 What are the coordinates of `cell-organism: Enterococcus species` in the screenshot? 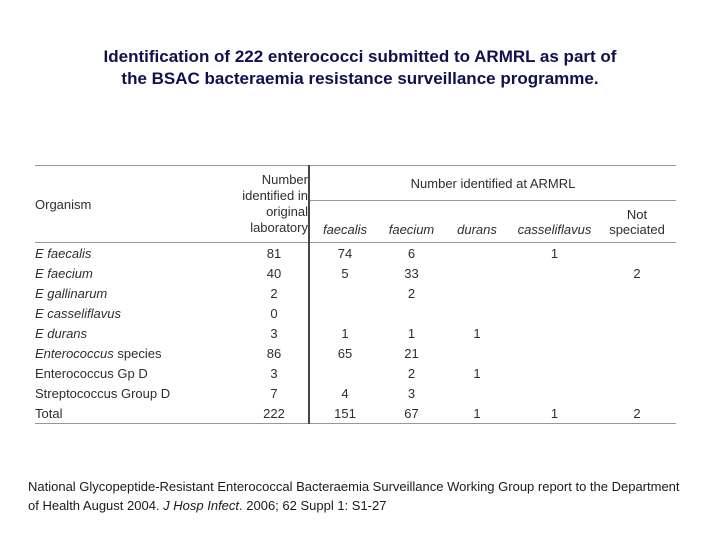 It's located at (137, 353).